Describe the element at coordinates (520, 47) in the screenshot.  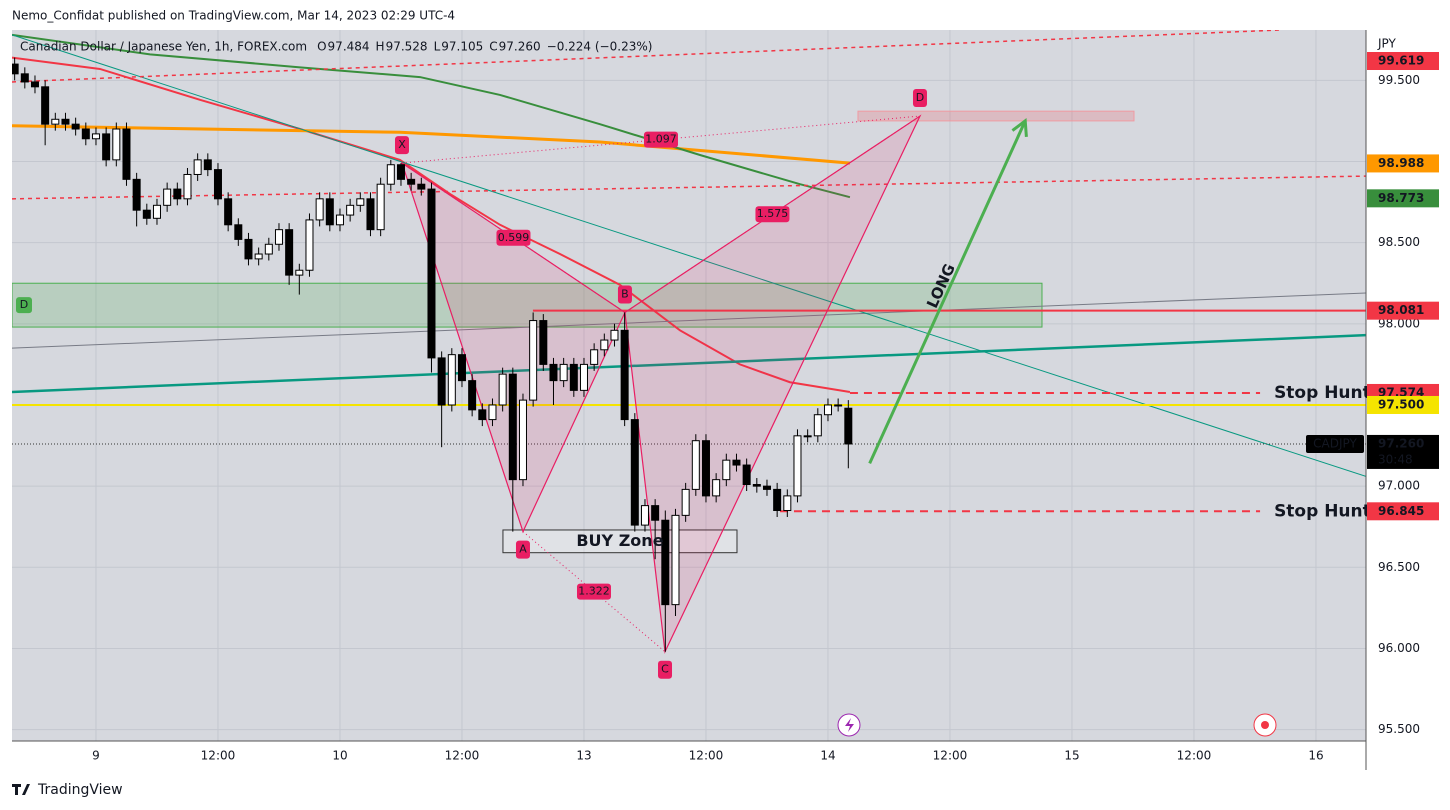
I see `legend-item: 97.260` at that location.